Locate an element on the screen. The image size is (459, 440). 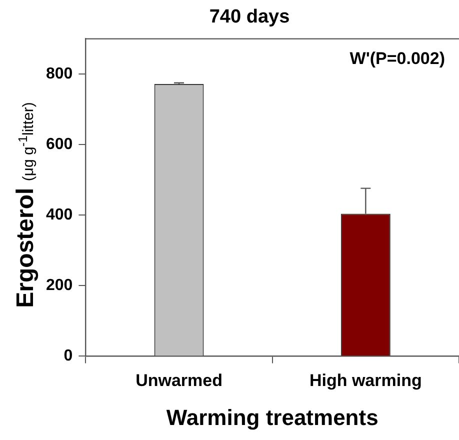
y-tick-label: 800 is located at coordinates (59, 73).